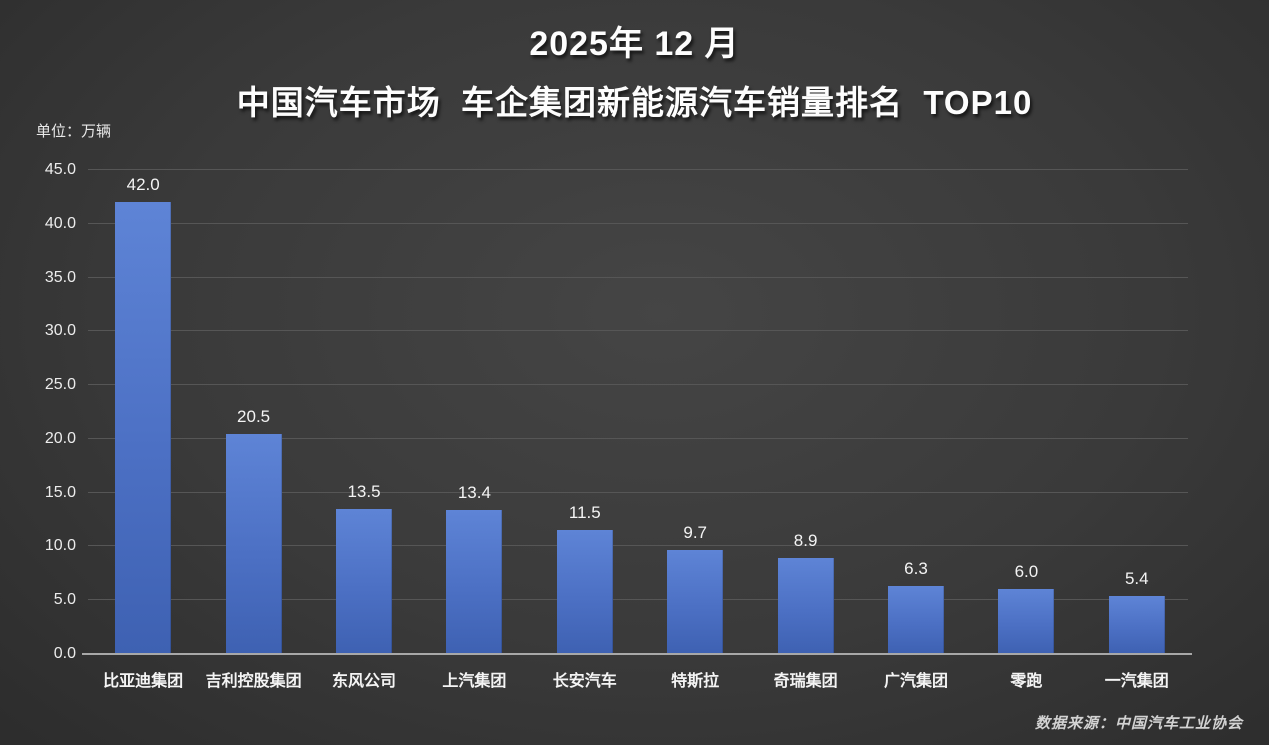 The height and width of the screenshot is (745, 1269). What do you see at coordinates (60, 331) in the screenshot?
I see `y-axis-tick-label: 30.0` at bounding box center [60, 331].